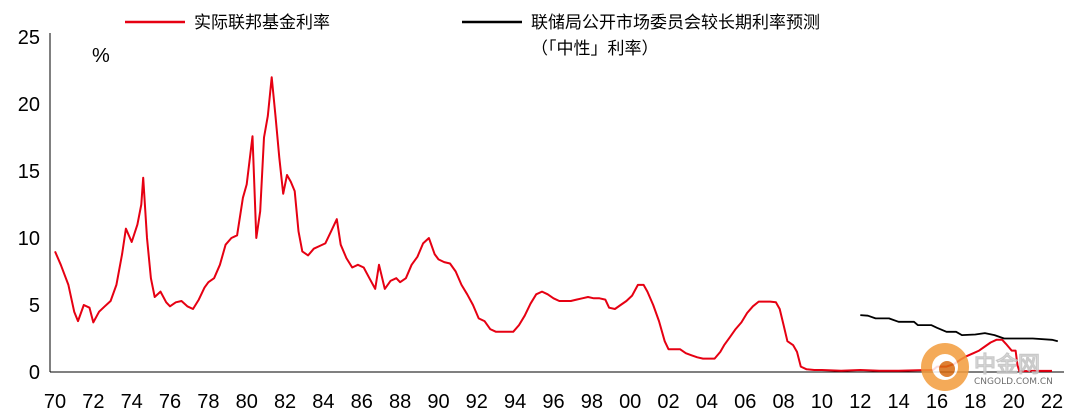 The height and width of the screenshot is (416, 1080). I want to click on legend-label-real-fed-funds: 实际联邦基金利率, so click(262, 23).